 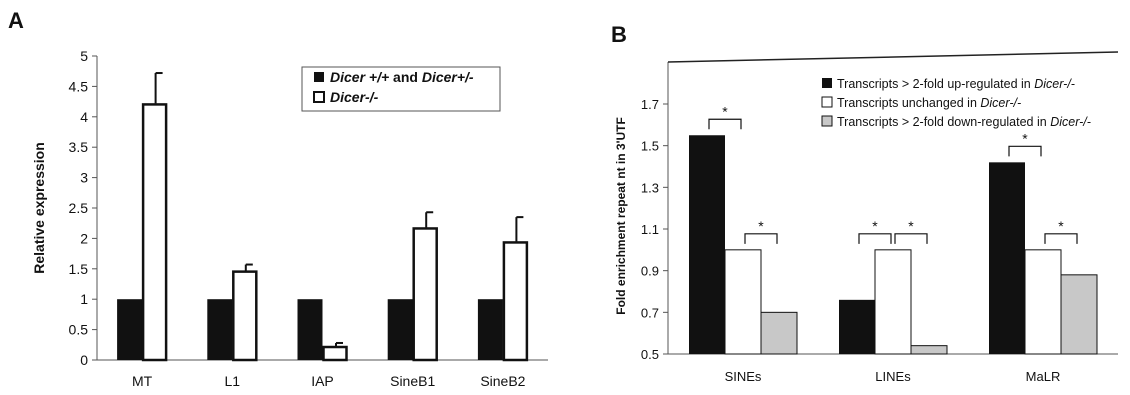 I want to click on bar-a-dicer-ko-mt, so click(x=154, y=232).